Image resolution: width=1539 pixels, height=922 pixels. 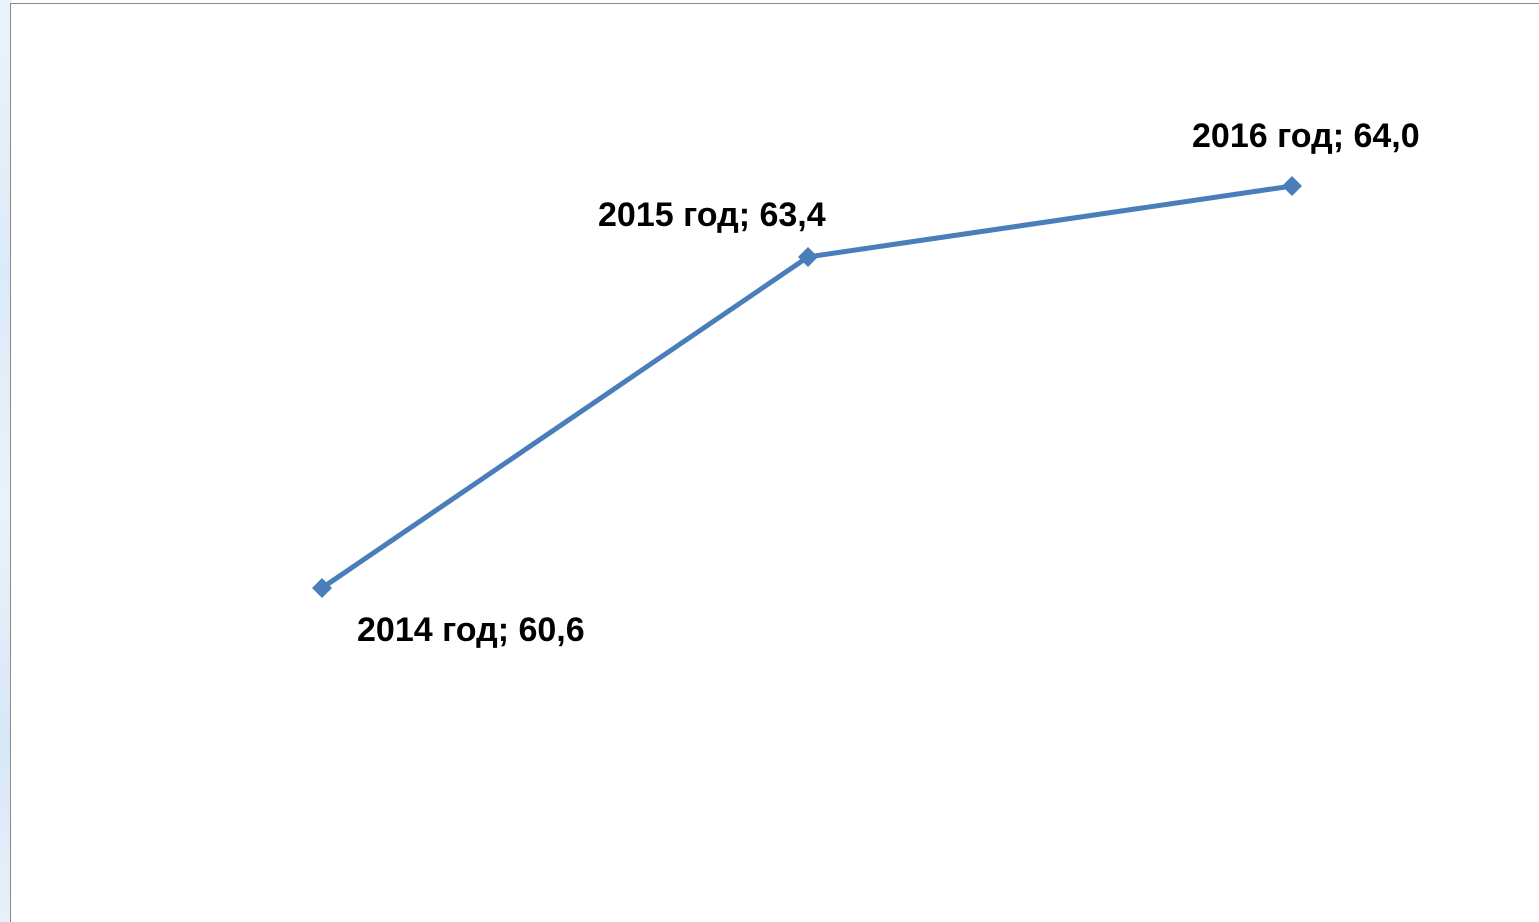 I want to click on data-label-2: 2015 год; 63,4, so click(x=712, y=215).